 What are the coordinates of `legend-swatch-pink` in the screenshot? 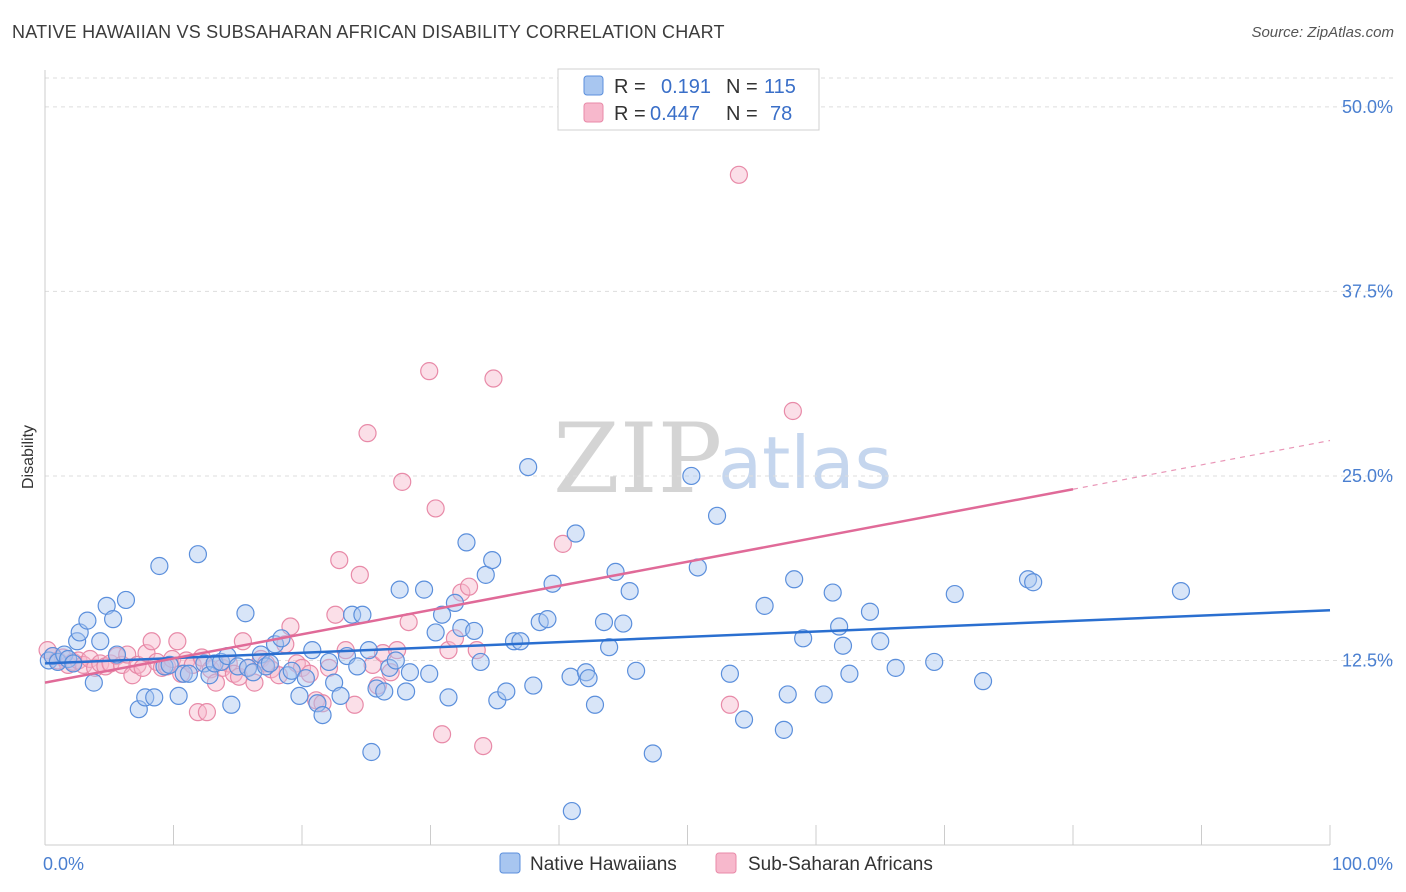 It's located at (593, 112).